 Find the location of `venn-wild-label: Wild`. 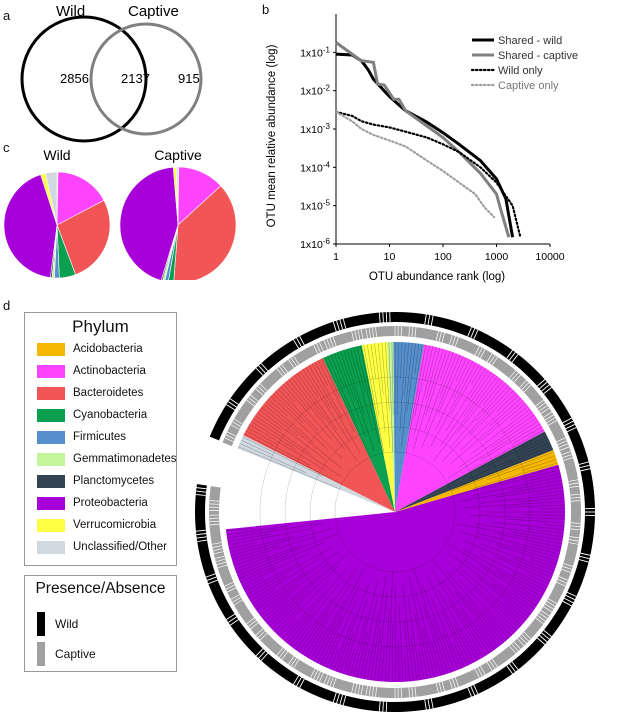

venn-wild-label: Wild is located at coordinates (70, 11).